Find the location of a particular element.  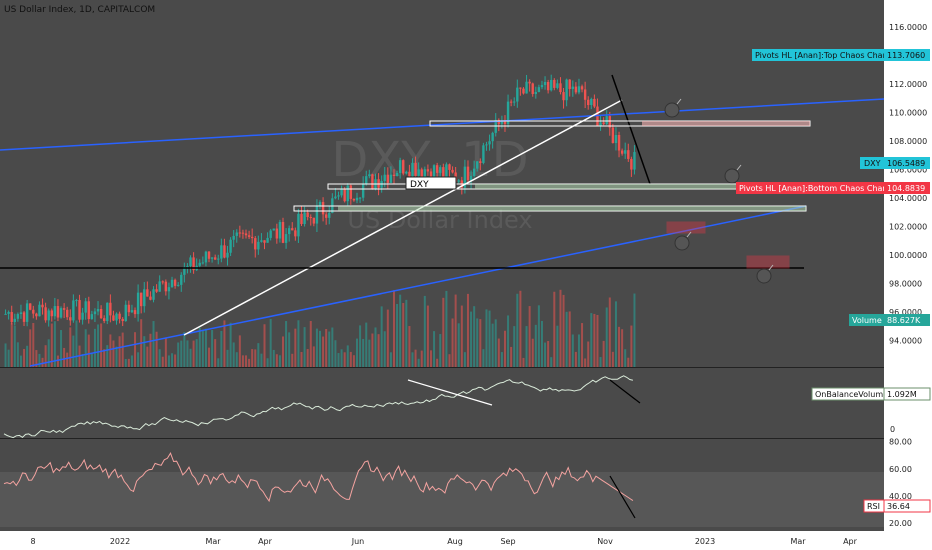

rsi-tick: 20.00 is located at coordinates (900, 523).